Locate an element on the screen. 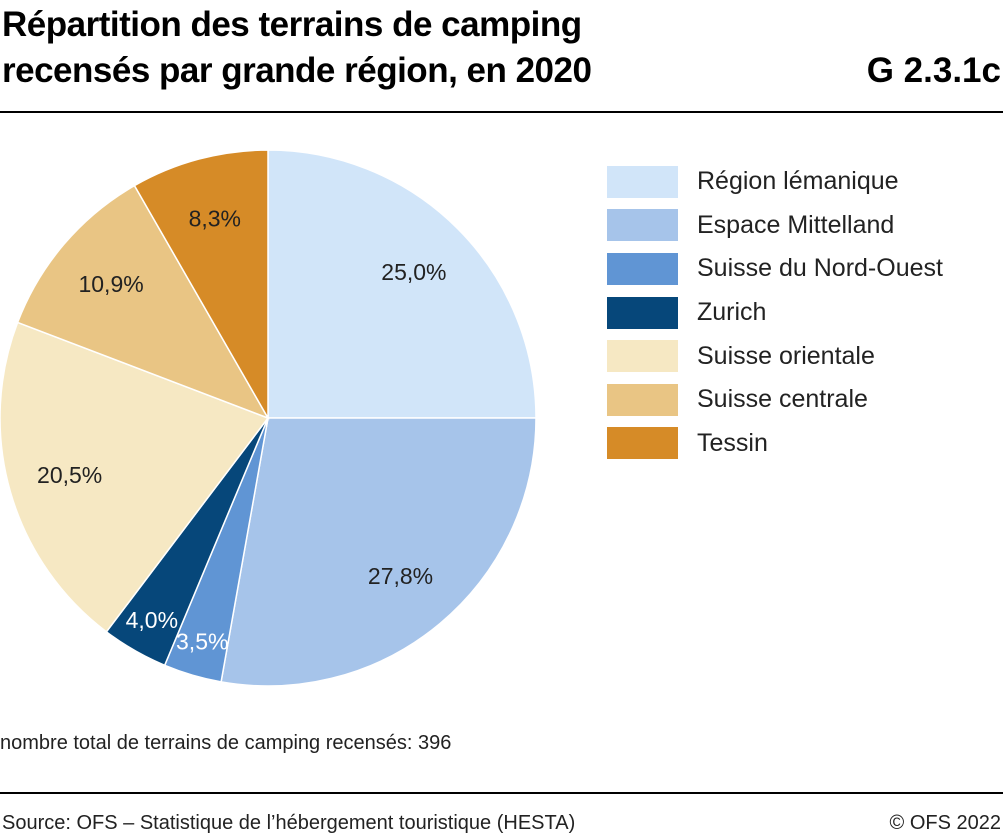 The image size is (1003, 840). legend-item: Région lémanique is located at coordinates (775, 182).